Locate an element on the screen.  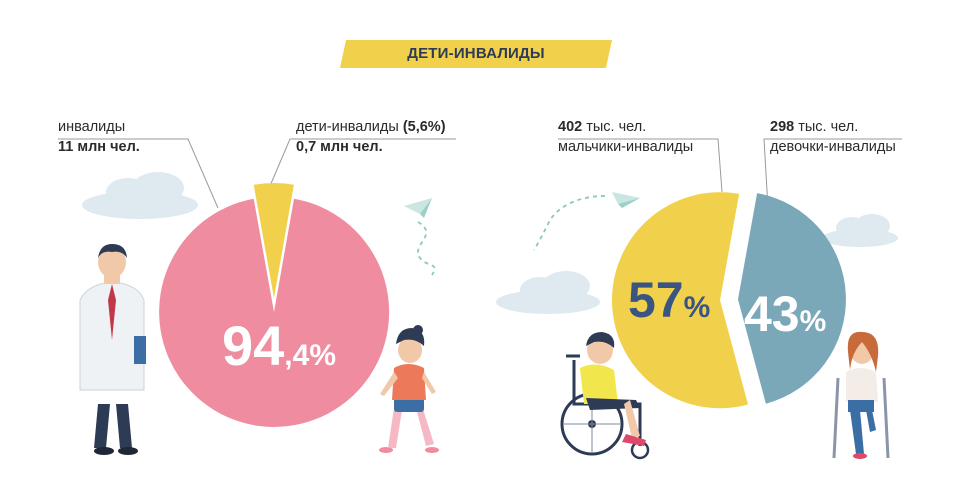
label-boys: 402 тыс. чел. мальчики-инвалиды is located at coordinates (625, 137).